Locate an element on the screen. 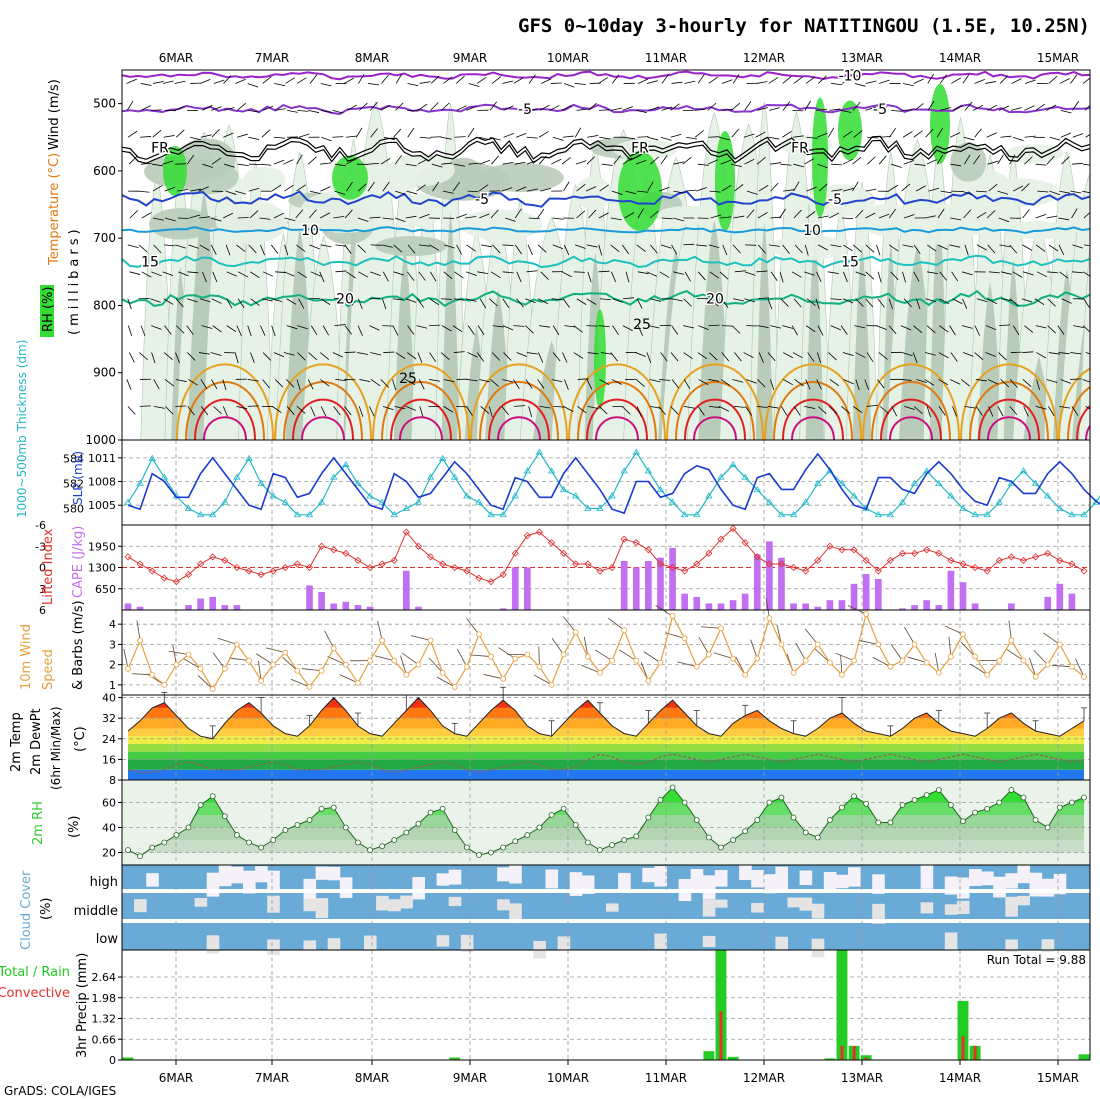 This screenshot has height=1100, width=1100. cape-tick-label: 1950 is located at coordinates (102, 546).